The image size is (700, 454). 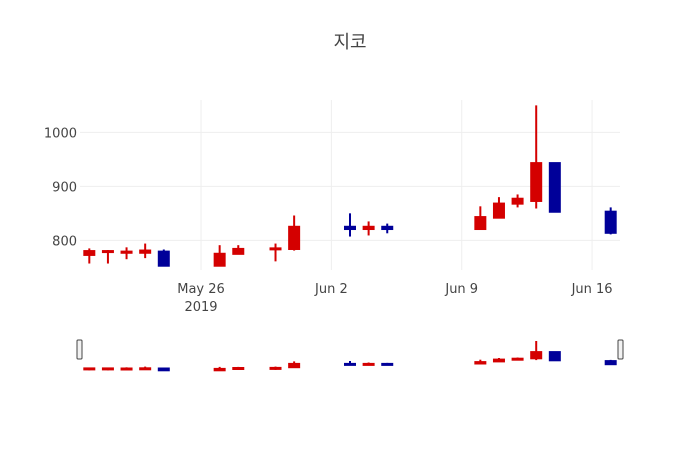 I want to click on y-tick-label: 800, so click(x=64, y=241).